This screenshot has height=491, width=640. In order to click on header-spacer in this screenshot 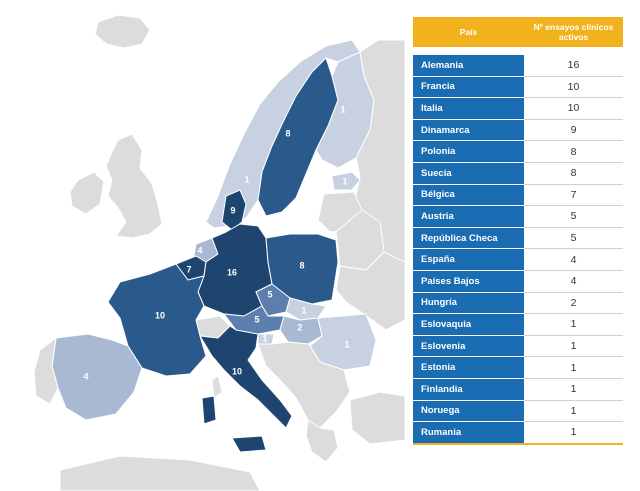, I will do `click(518, 51)`.